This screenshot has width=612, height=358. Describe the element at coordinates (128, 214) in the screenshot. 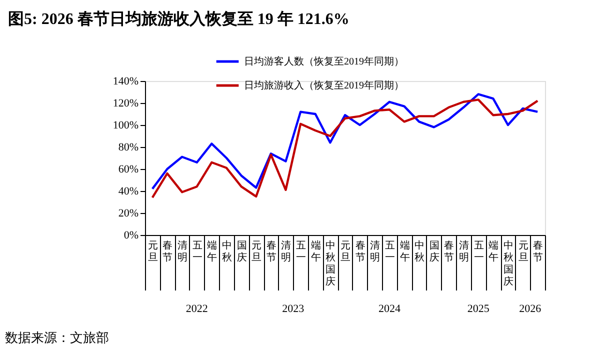

I see `y-tick-label: 20%` at that location.